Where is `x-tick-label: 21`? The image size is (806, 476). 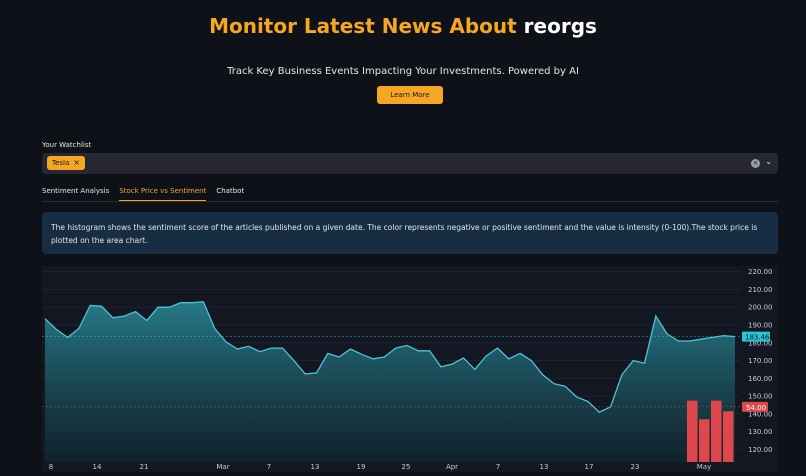
x-tick-label: 21 is located at coordinates (144, 467).